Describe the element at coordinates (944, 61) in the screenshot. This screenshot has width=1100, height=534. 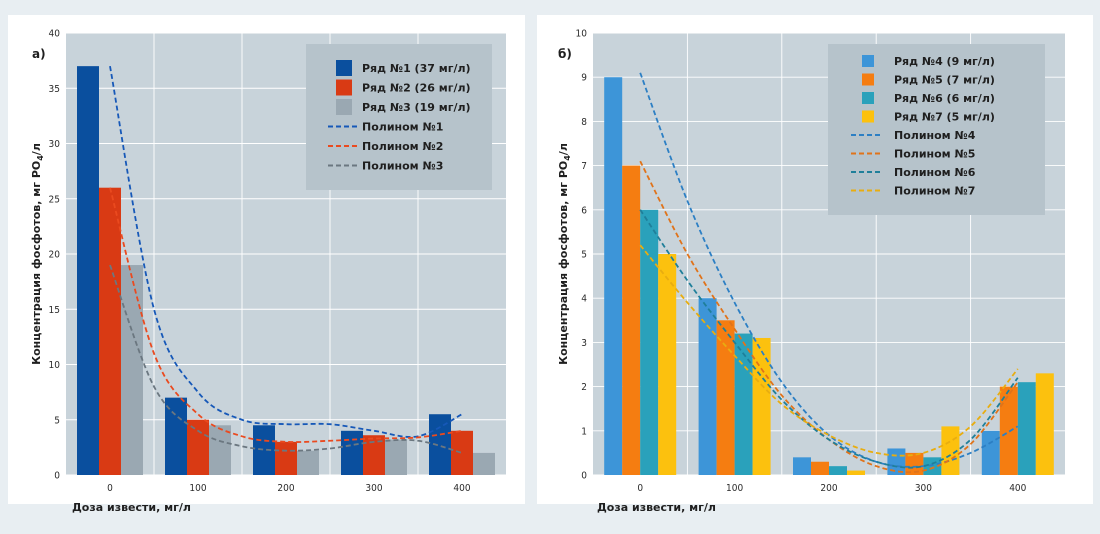
I see `legend-label-series-1: Ряд №4 (9 мг/л)` at that location.